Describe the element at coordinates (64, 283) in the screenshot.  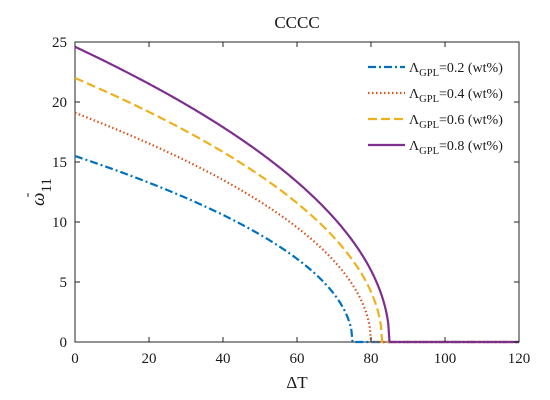
I see `y-tick-label: 5` at that location.